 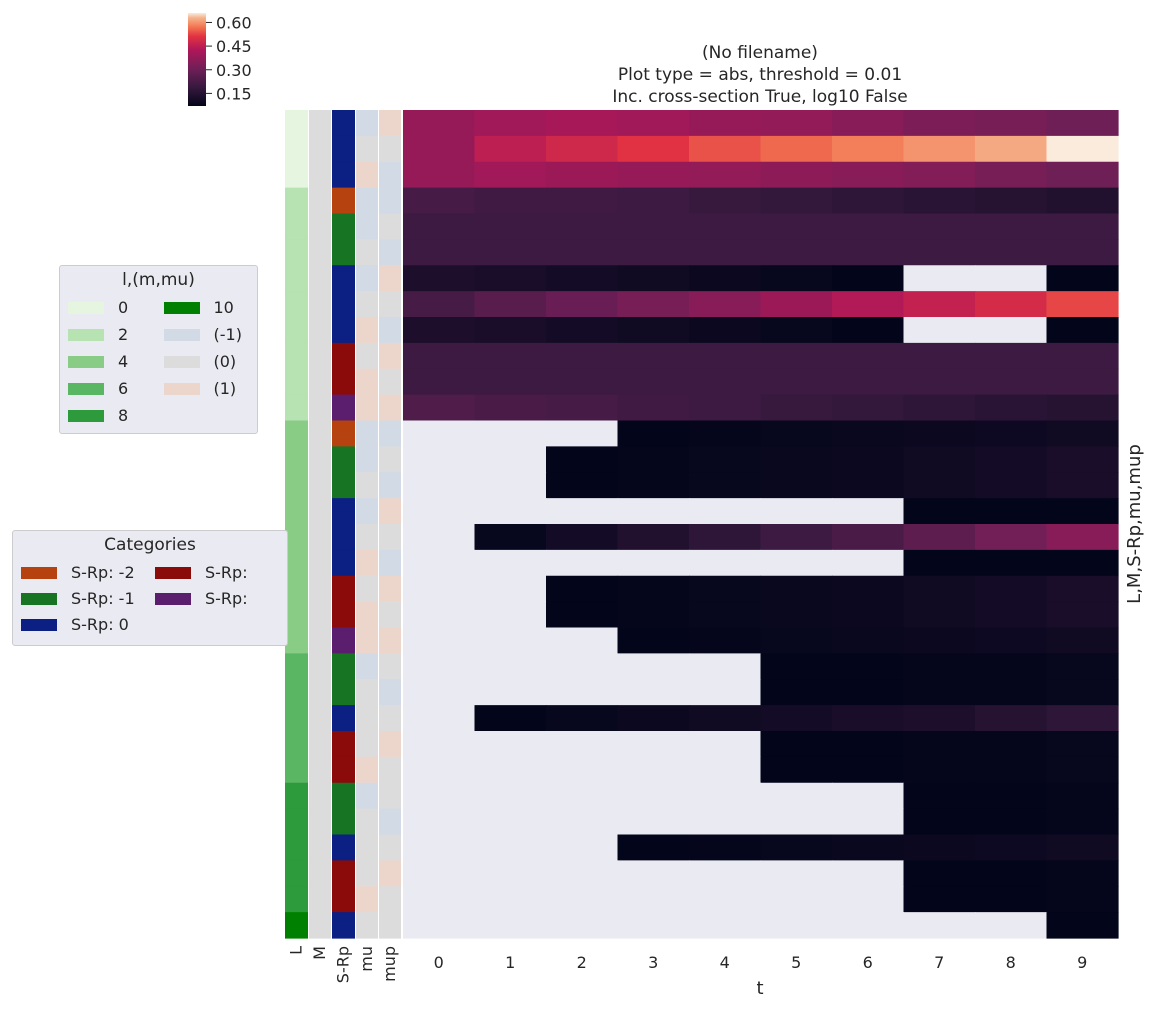 I want to click on annotation-column-label: S-Rp, so click(x=343, y=964).